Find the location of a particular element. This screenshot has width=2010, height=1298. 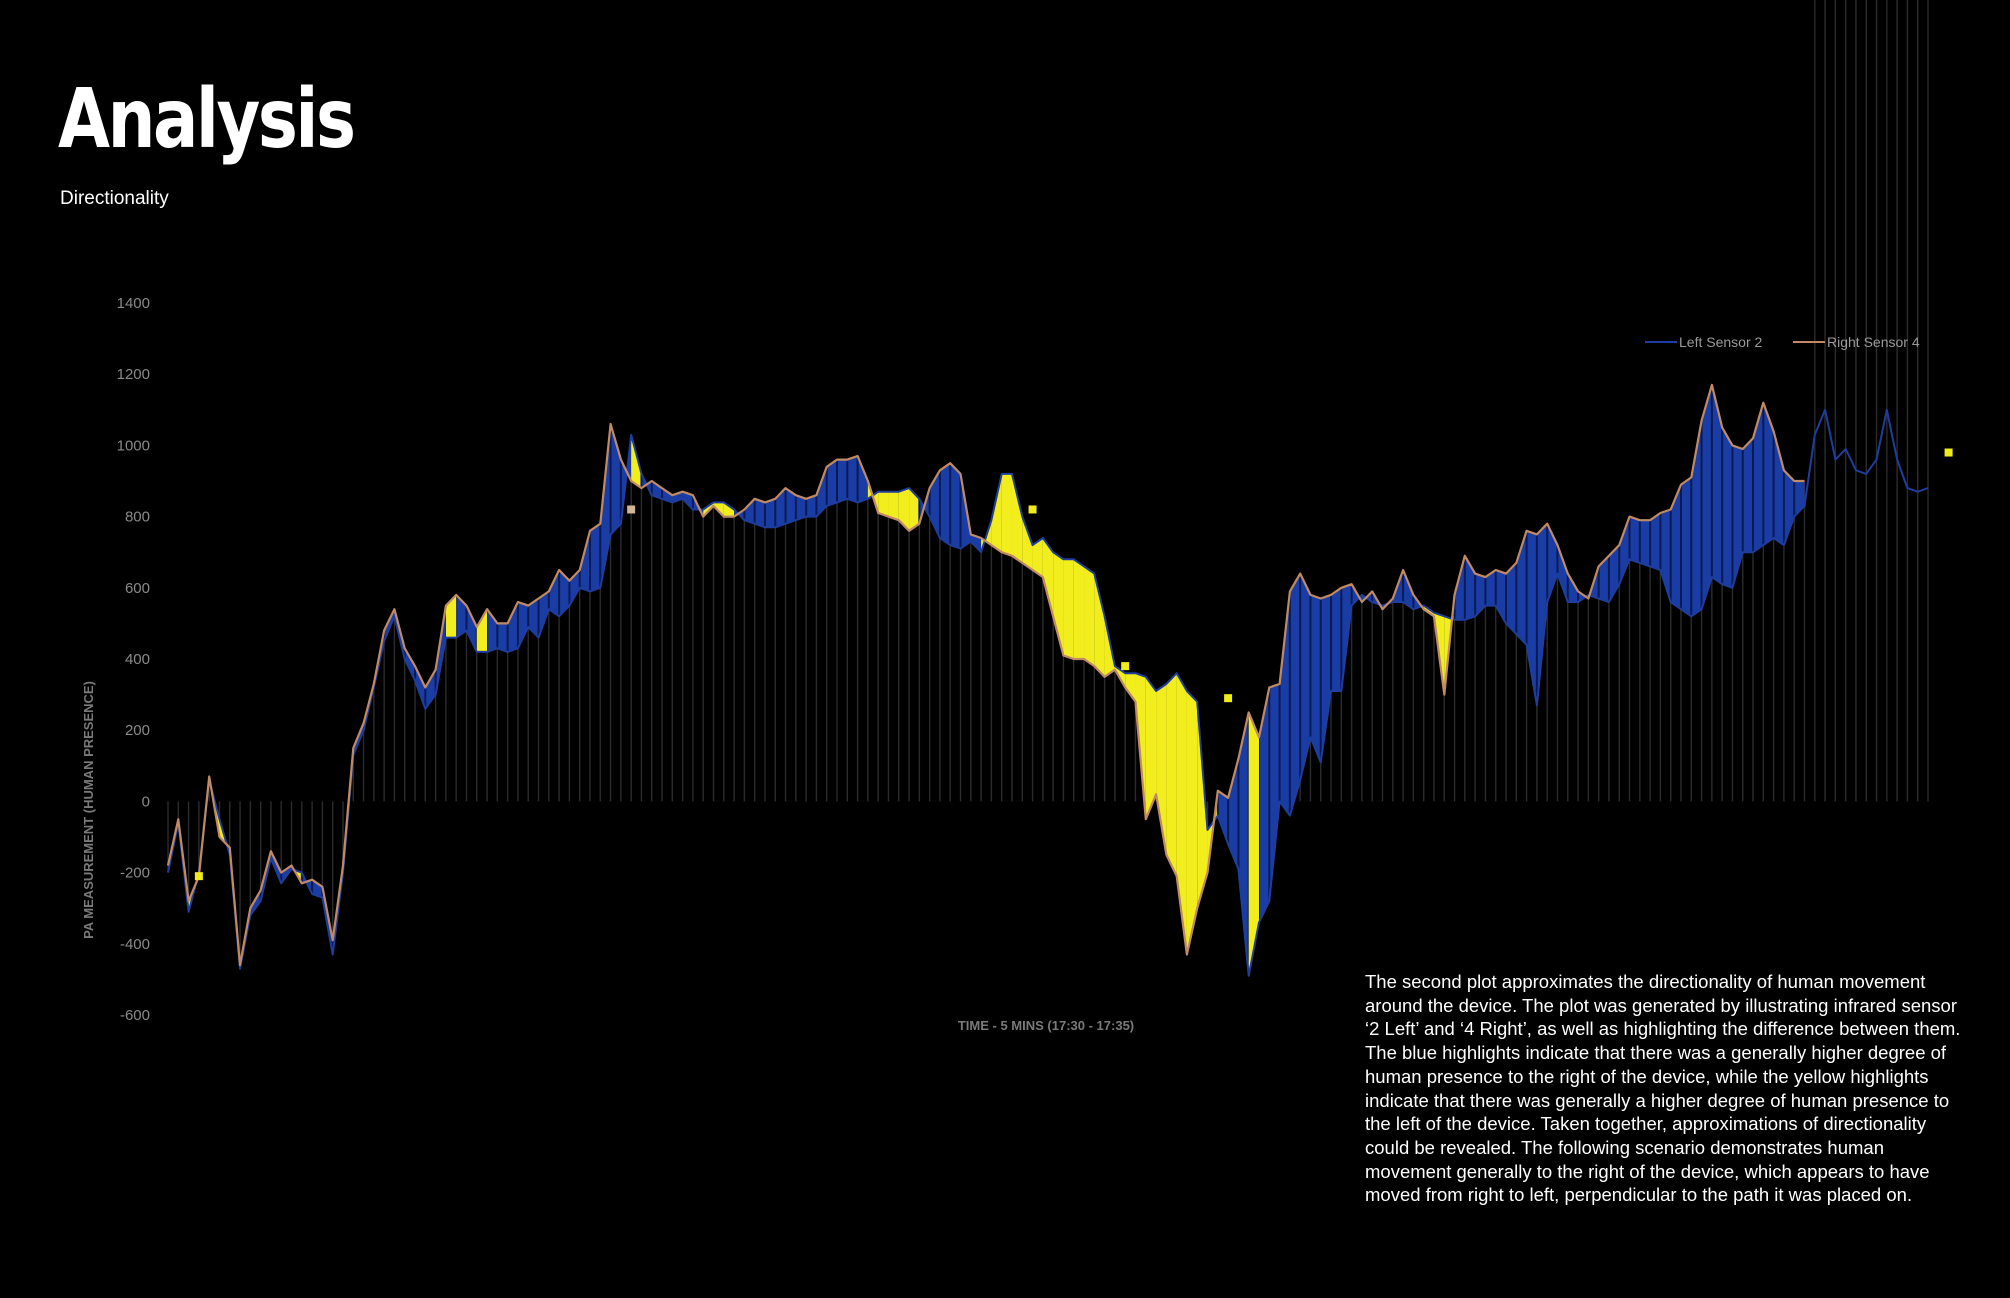

y-tick-label: -200 is located at coordinates (135, 873).